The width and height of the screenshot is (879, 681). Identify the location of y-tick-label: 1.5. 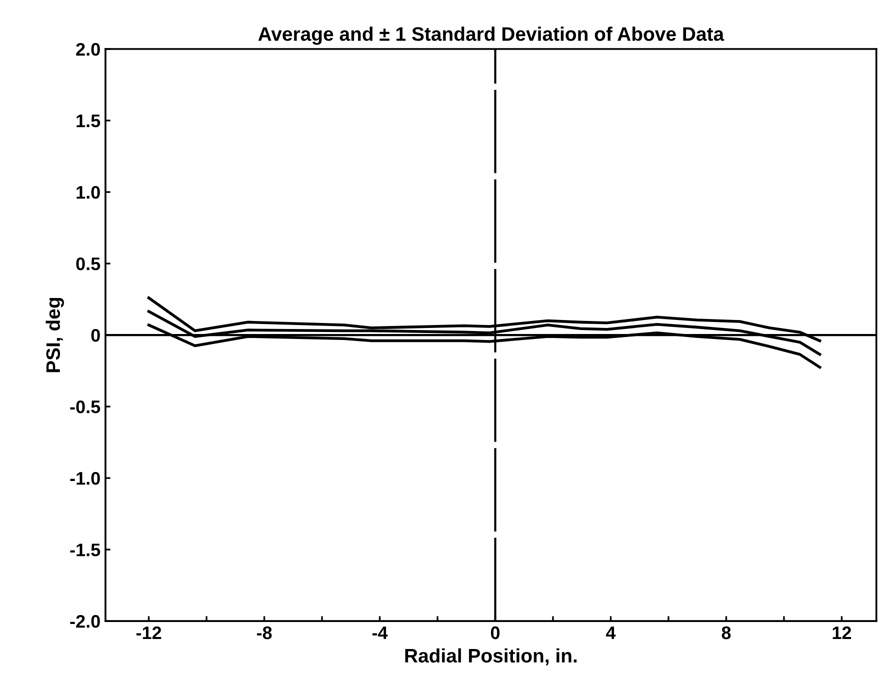
(88, 121).